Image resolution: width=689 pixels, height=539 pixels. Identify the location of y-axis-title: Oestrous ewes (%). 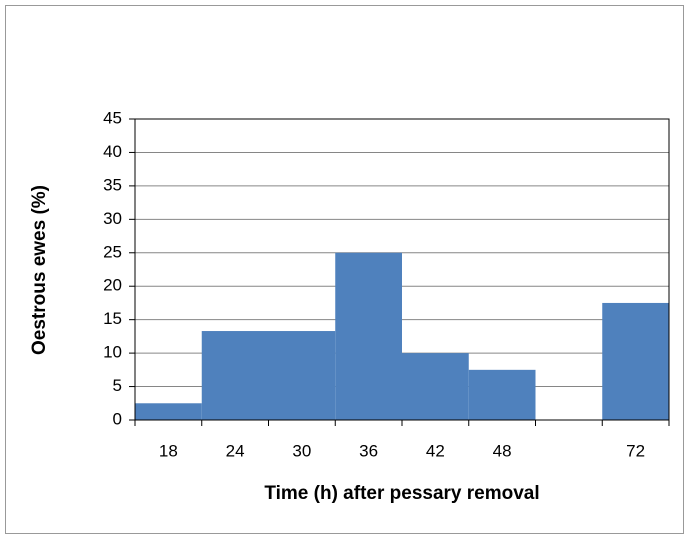
(39, 270).